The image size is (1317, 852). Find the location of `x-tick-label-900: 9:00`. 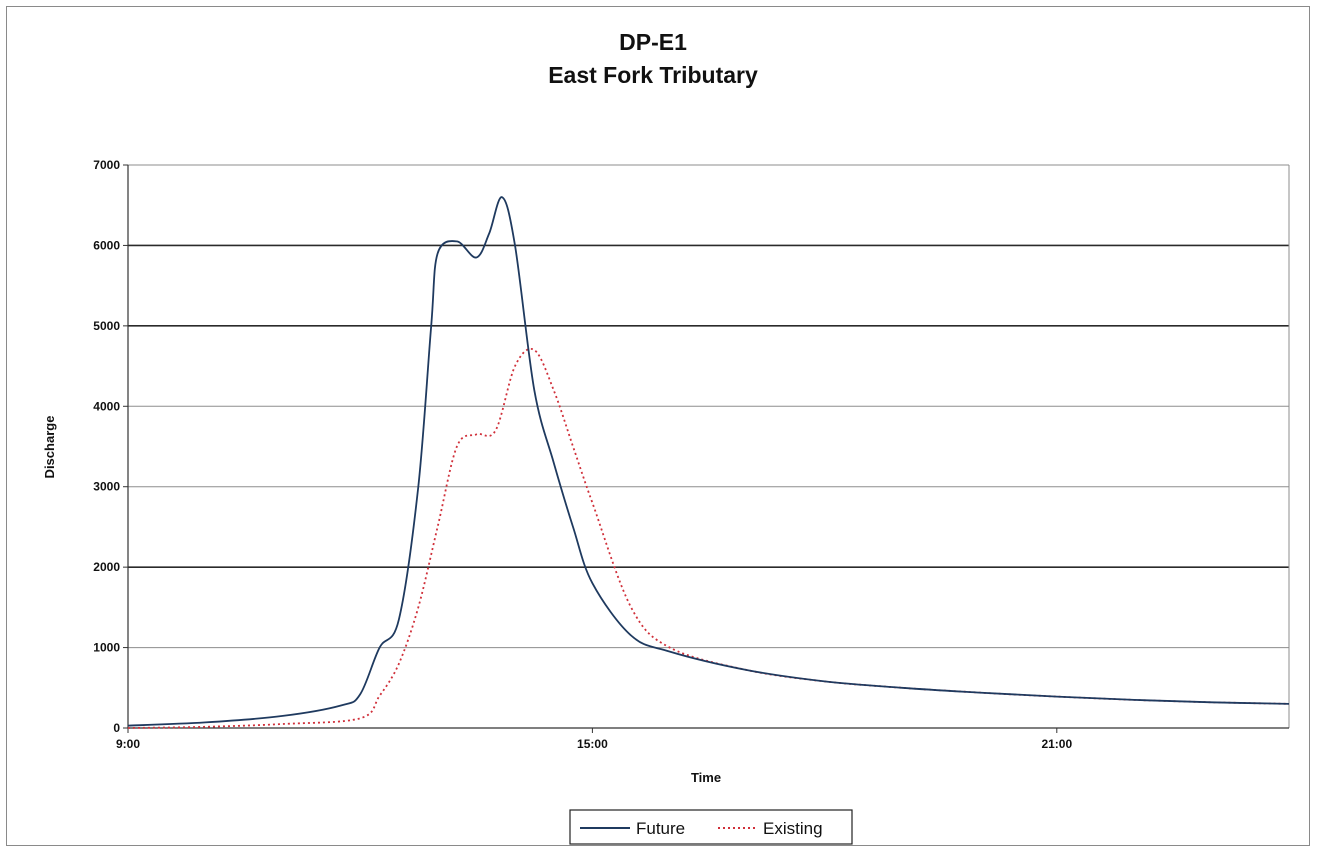

x-tick-label-900: 9:00 is located at coordinates (128, 744).